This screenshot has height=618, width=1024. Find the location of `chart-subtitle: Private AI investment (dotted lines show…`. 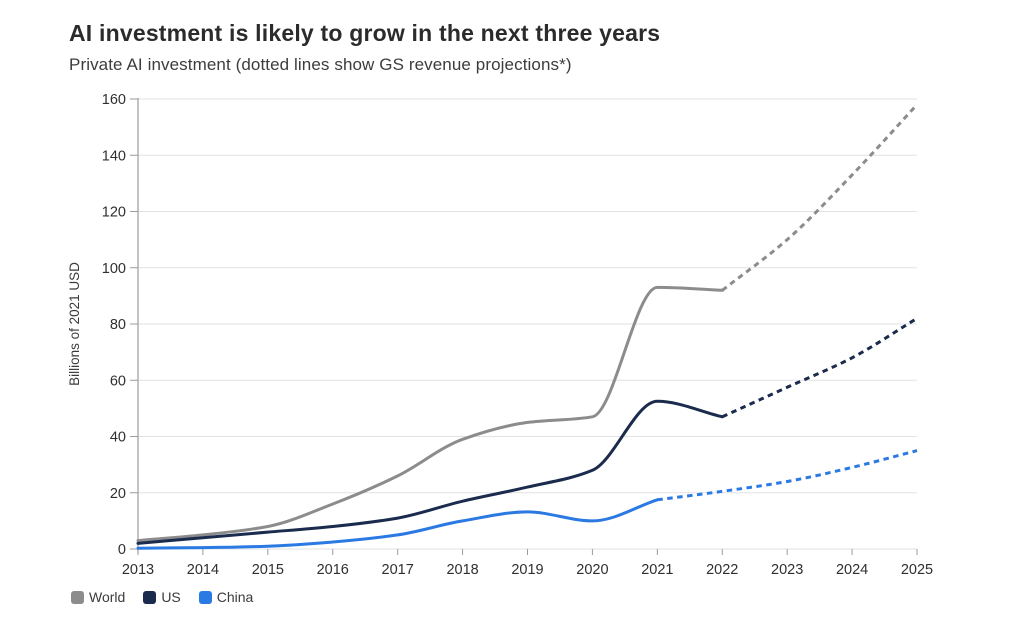

chart-subtitle: Private AI investment (dotted lines show… is located at coordinates (320, 64).